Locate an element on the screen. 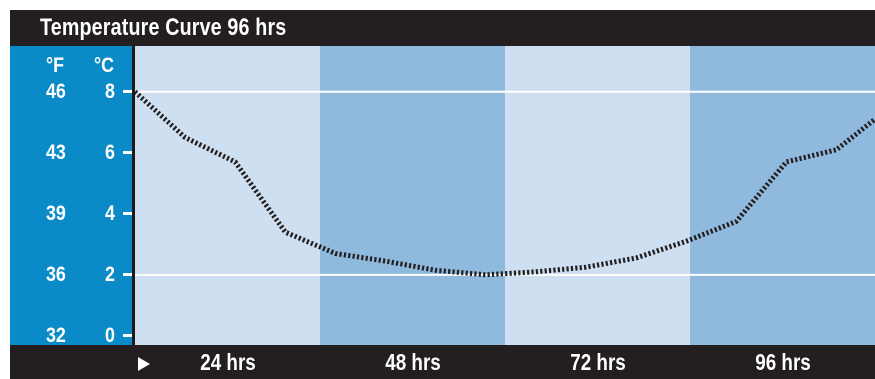 Image resolution: width=875 pixels, height=379 pixels. x-tick-label-1: 24 hrs is located at coordinates (227, 362).